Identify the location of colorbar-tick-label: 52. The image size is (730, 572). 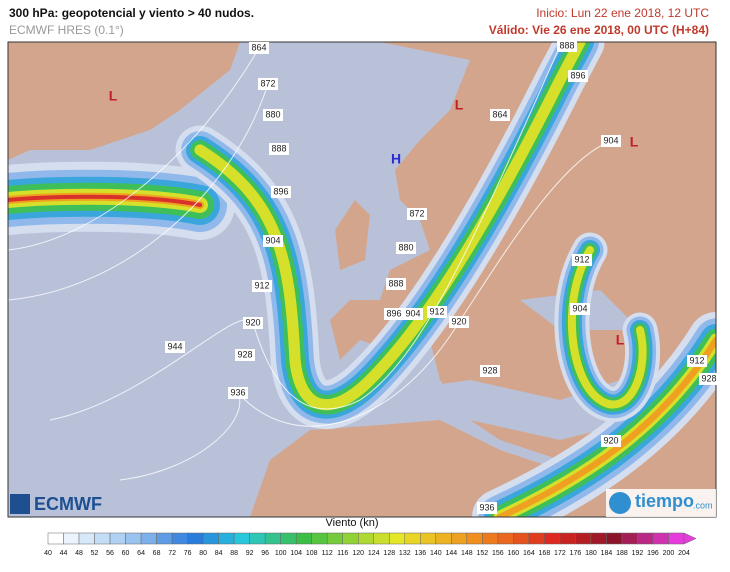
(95, 553).